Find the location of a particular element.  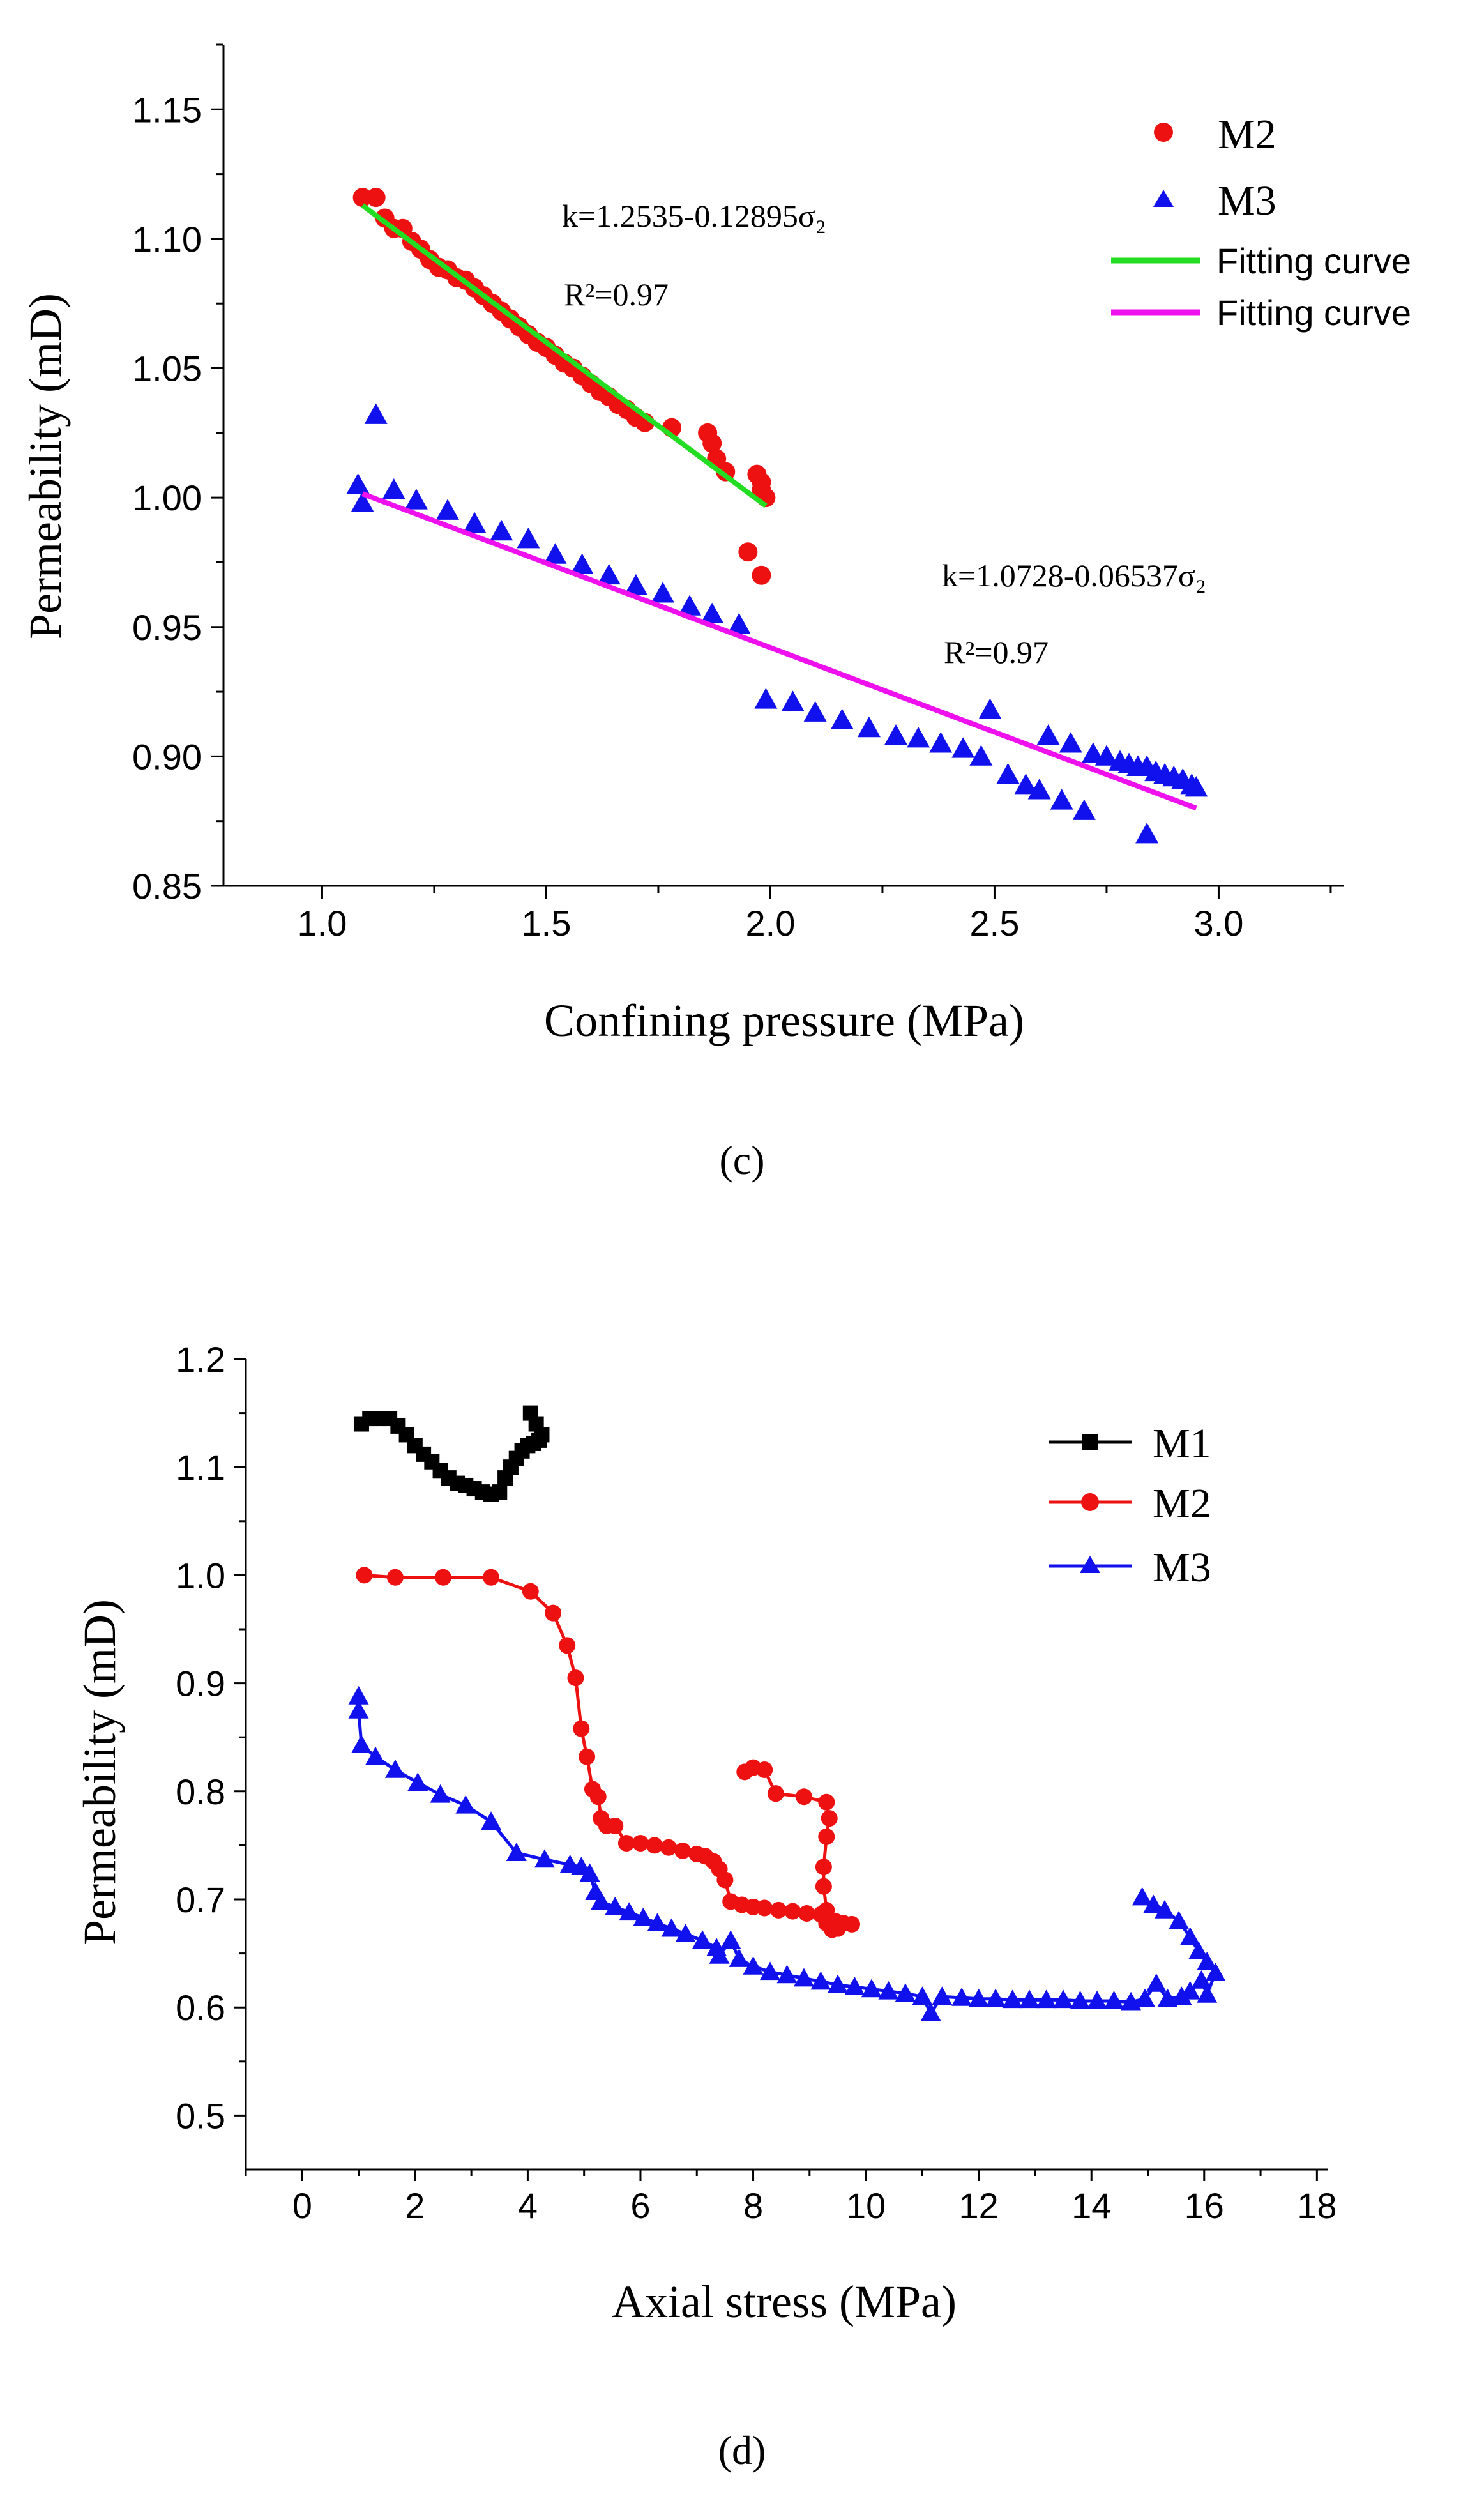

chart-c-x-axis-title: Confining pressure (MPa) is located at coordinates (784, 1020).